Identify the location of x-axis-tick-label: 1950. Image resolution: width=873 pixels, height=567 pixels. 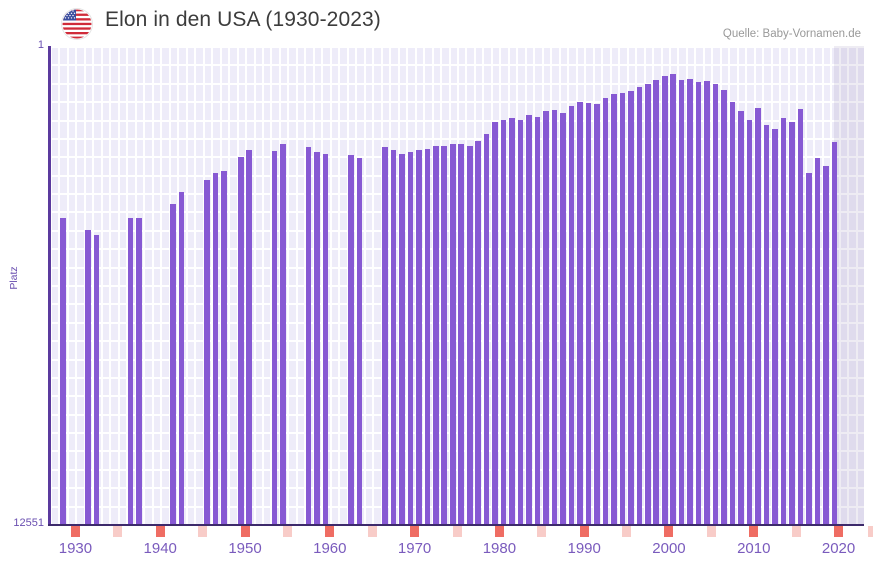
(245, 548).